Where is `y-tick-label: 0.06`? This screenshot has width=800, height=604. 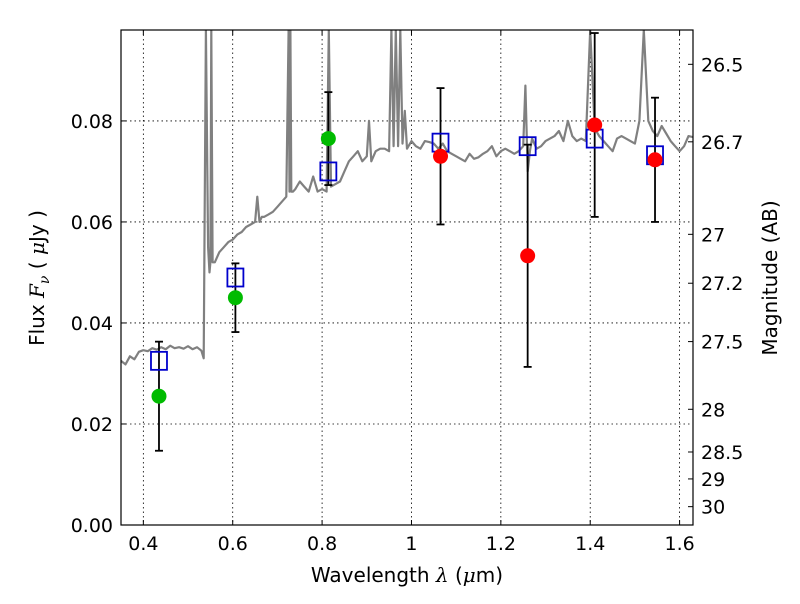 y-tick-label: 0.06 is located at coordinates (92, 223).